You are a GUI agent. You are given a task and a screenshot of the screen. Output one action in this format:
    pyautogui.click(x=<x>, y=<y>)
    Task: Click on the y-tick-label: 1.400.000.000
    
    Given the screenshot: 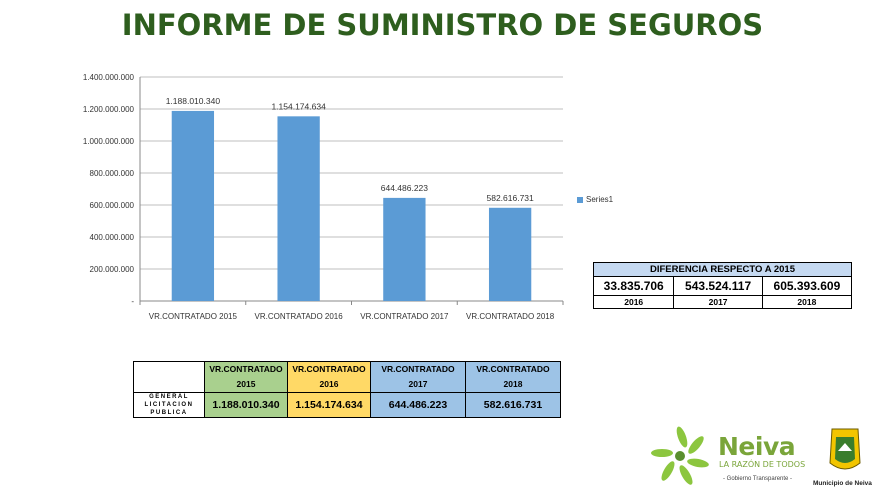 What is the action you would take?
    pyautogui.click(x=109, y=77)
    